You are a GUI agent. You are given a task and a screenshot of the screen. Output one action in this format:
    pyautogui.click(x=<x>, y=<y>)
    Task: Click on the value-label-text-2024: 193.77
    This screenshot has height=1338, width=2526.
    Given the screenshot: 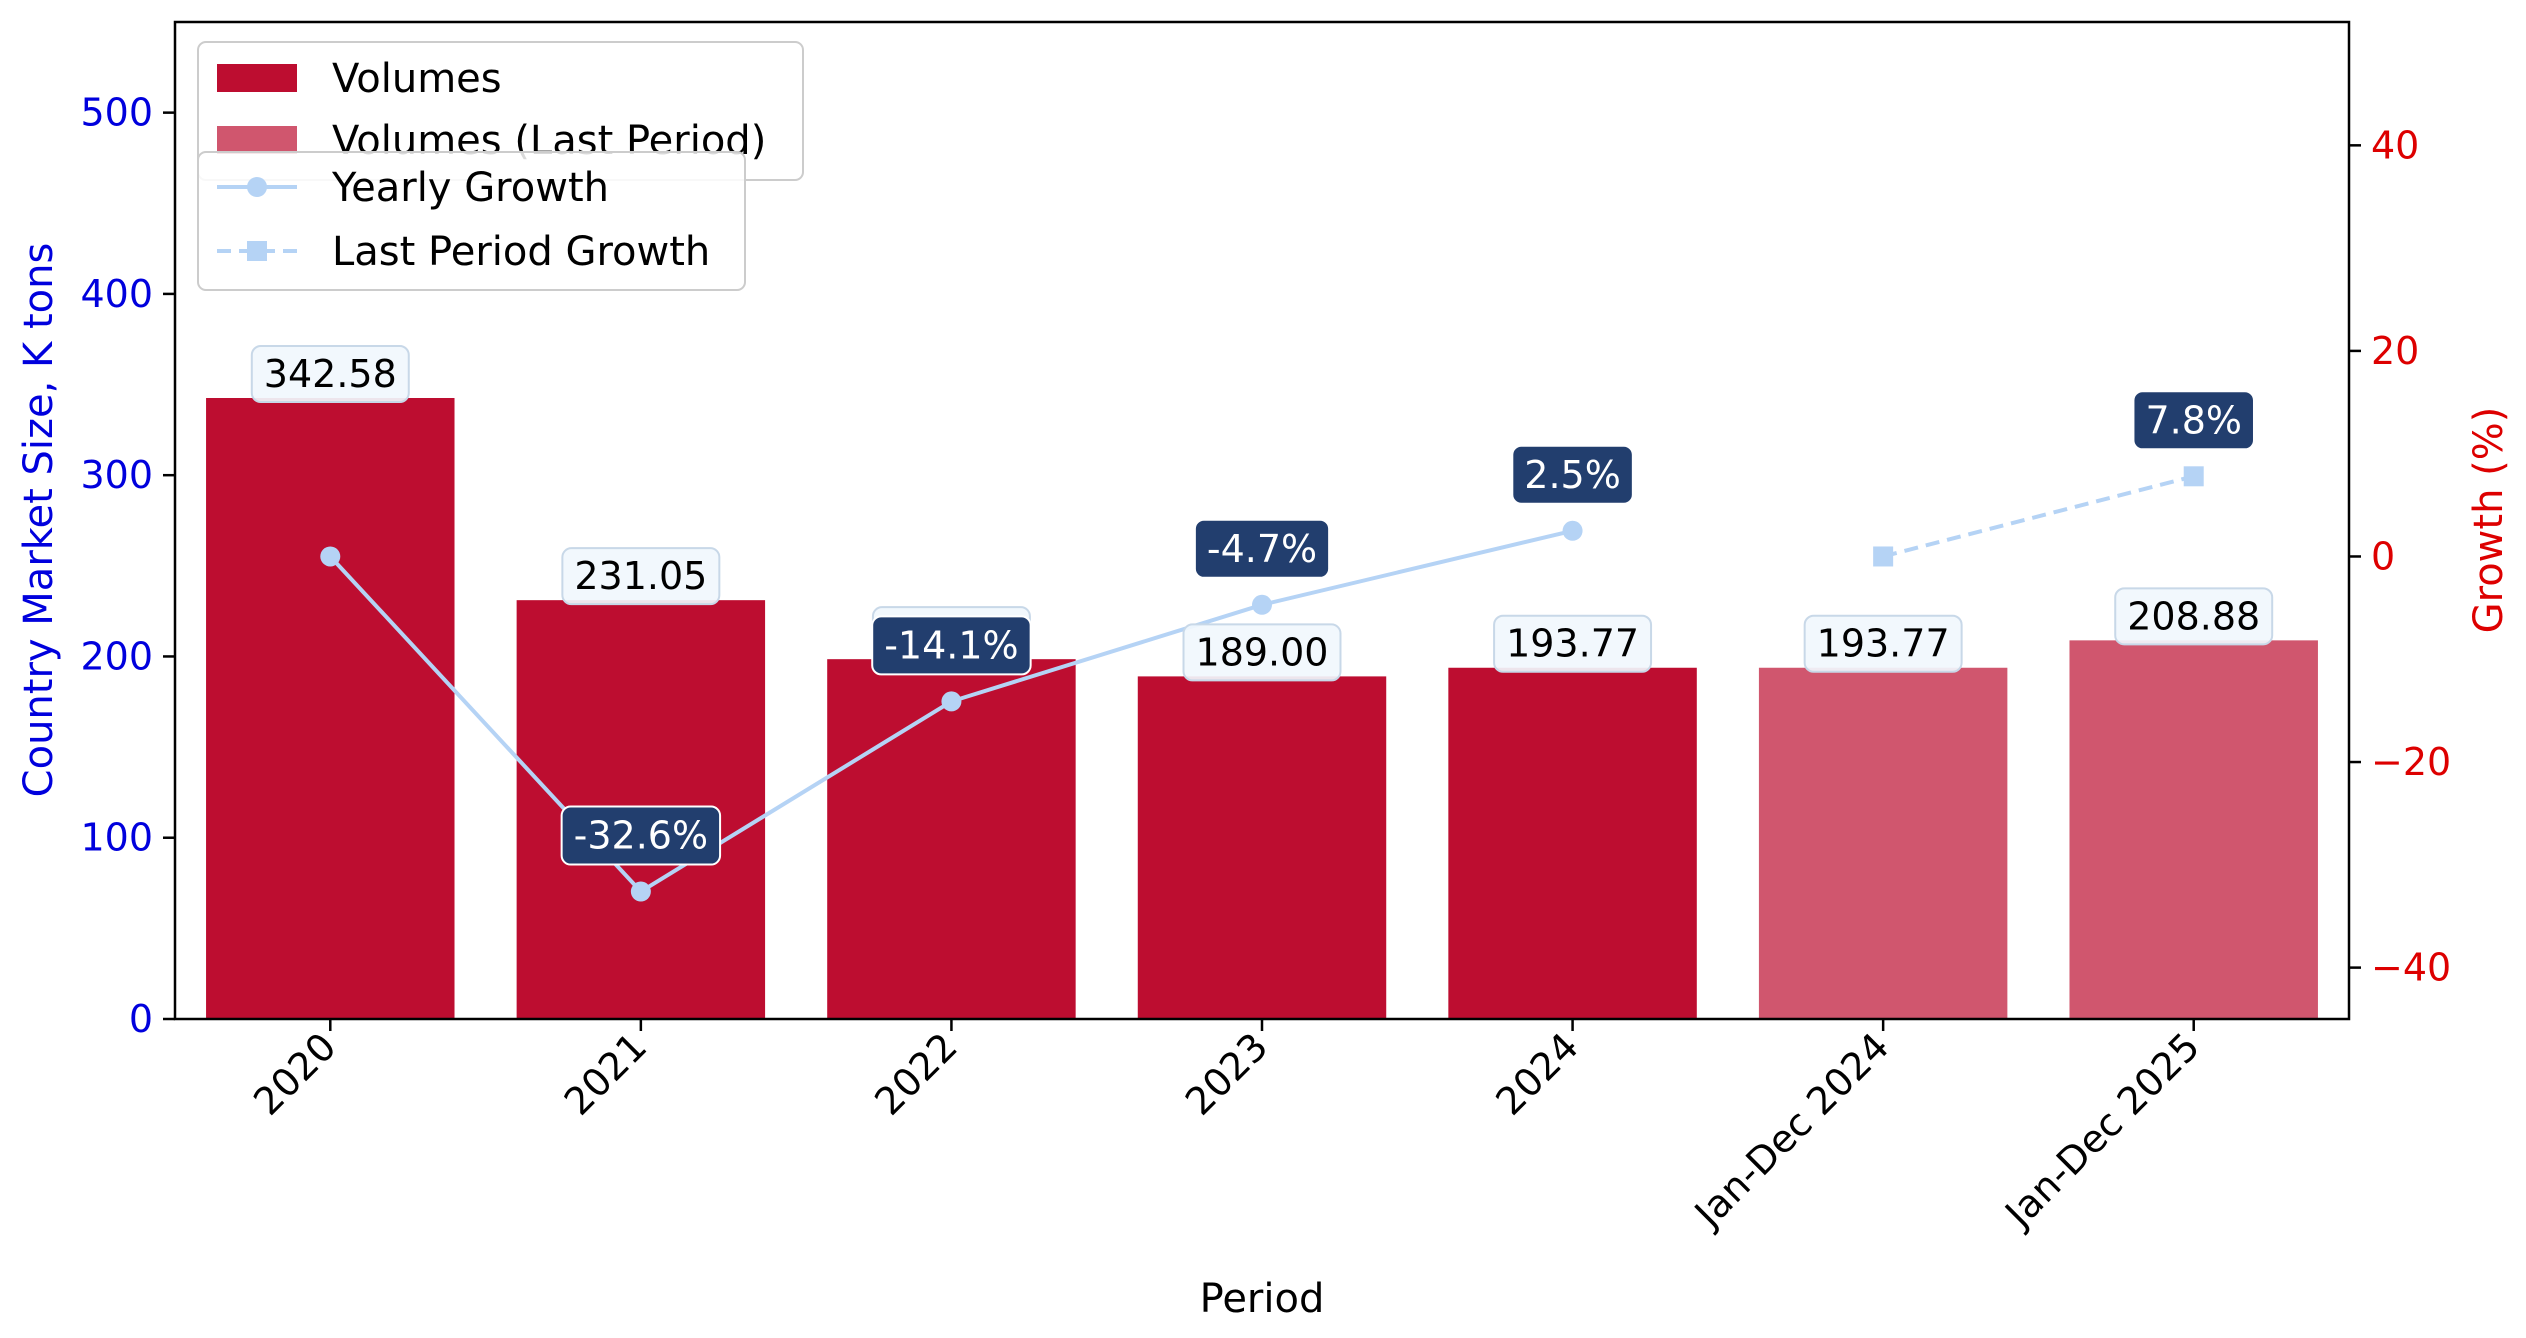 What is the action you would take?
    pyautogui.click(x=1572, y=644)
    